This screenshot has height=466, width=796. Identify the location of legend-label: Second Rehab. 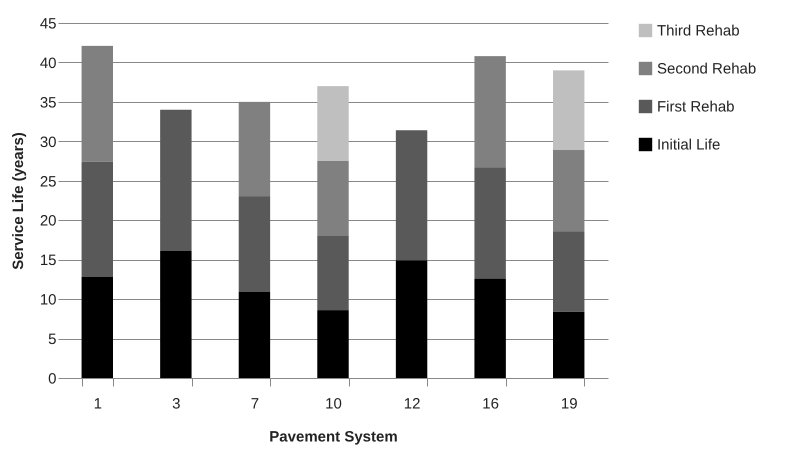
(706, 69).